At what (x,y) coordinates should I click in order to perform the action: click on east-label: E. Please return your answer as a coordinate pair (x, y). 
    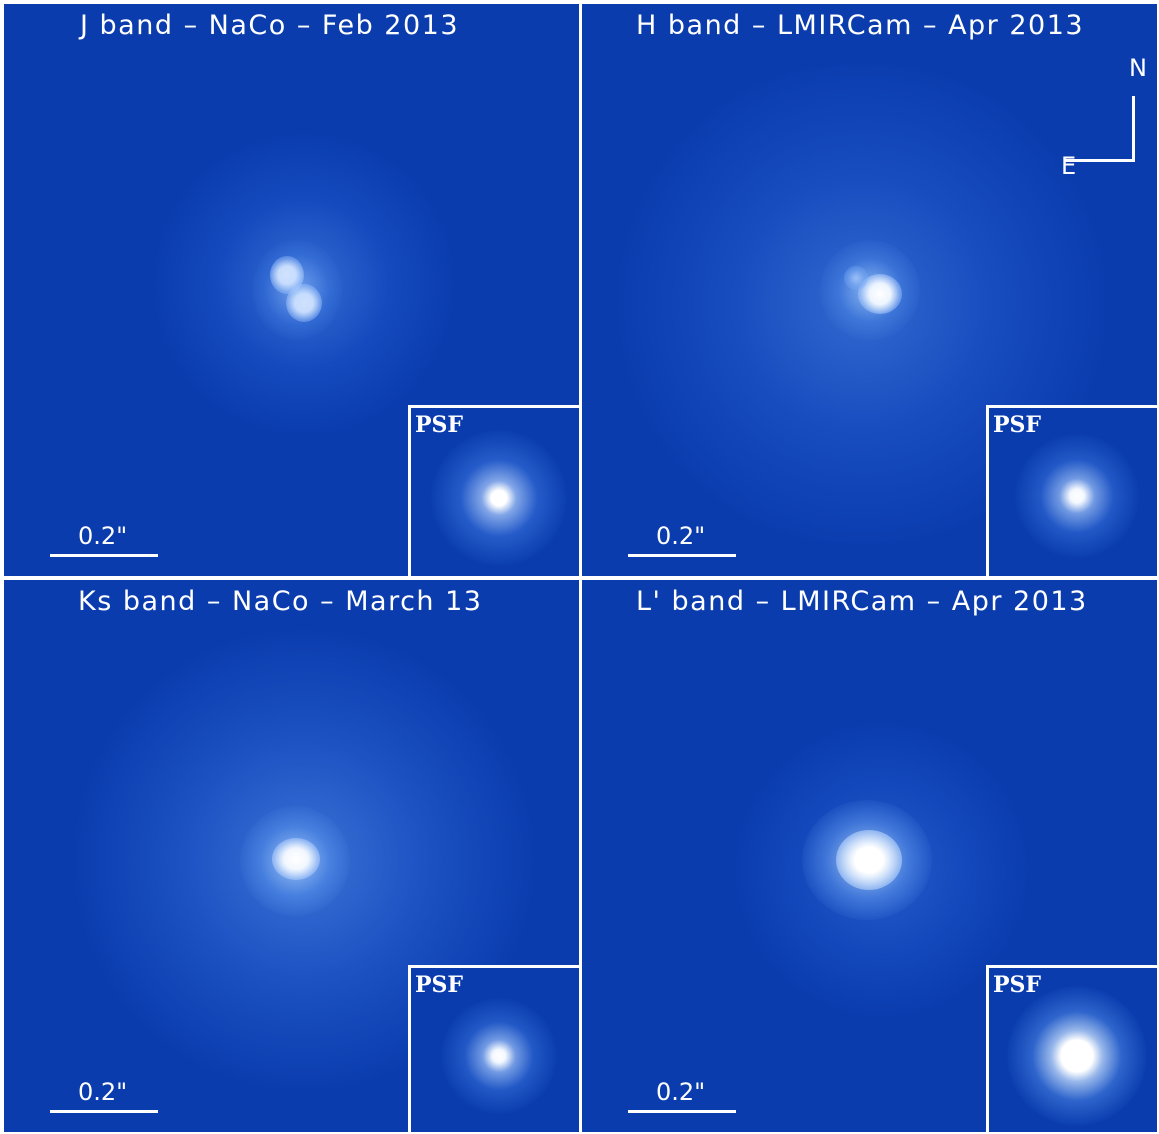
    Looking at the image, I should click on (1069, 166).